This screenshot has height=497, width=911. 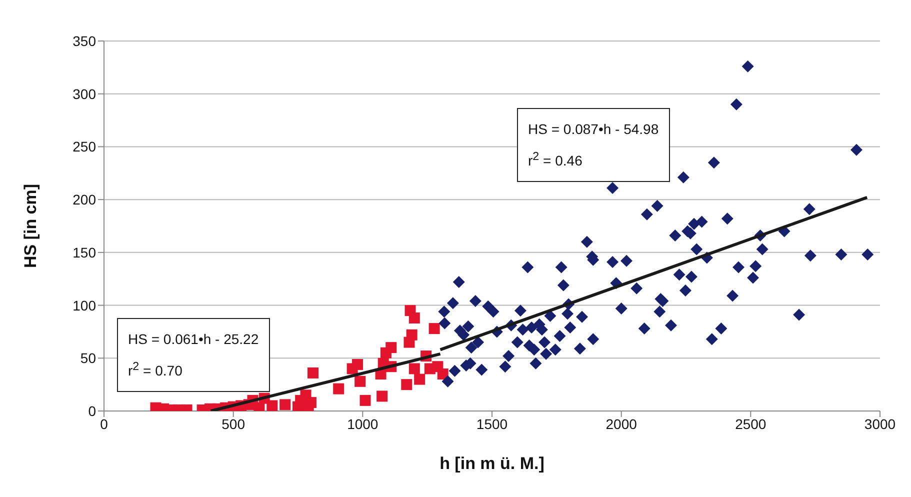 What do you see at coordinates (234, 424) in the screenshot?
I see `x-tick-label: 500` at bounding box center [234, 424].